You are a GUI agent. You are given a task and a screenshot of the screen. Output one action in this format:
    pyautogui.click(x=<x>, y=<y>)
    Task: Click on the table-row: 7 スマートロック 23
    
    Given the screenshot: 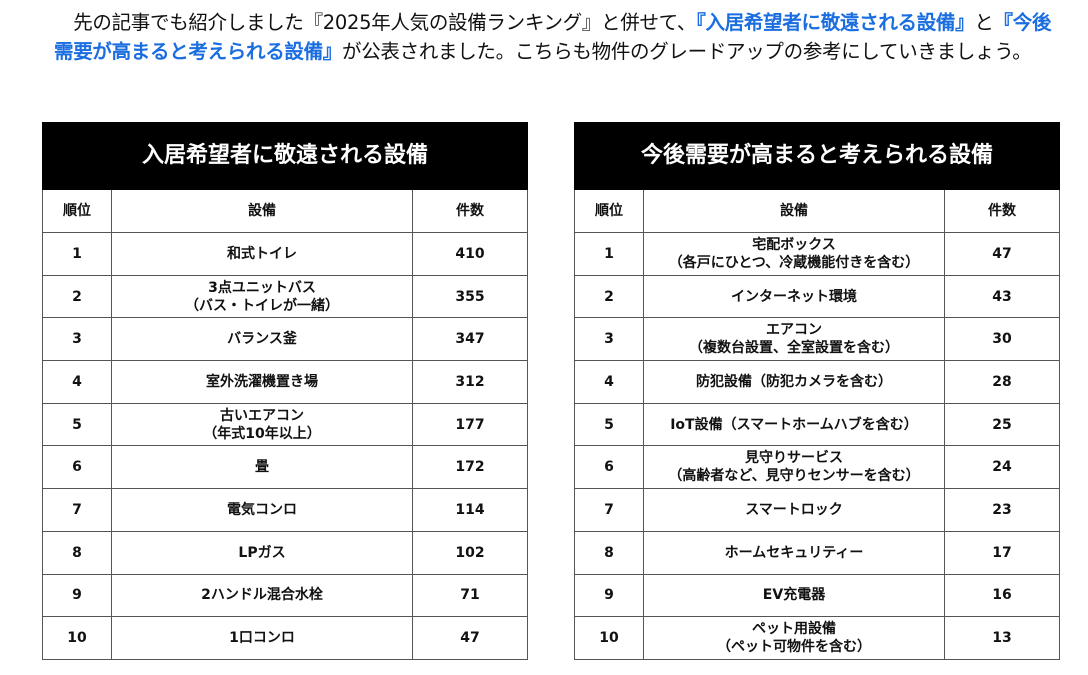 What is the action you would take?
    pyautogui.click(x=817, y=510)
    